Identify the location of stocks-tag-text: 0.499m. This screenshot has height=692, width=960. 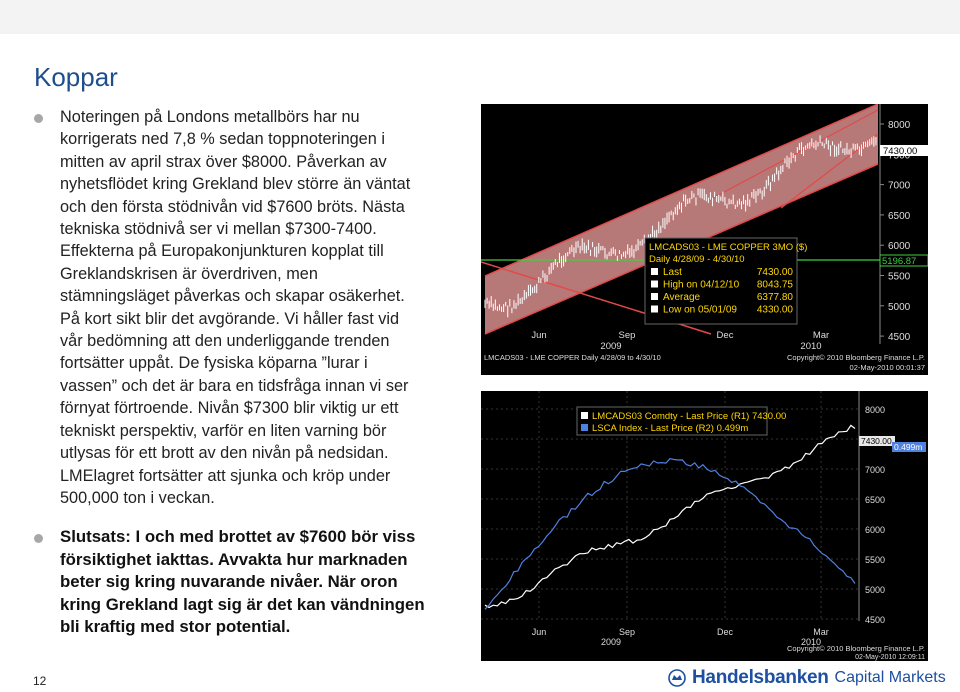
(908, 447).